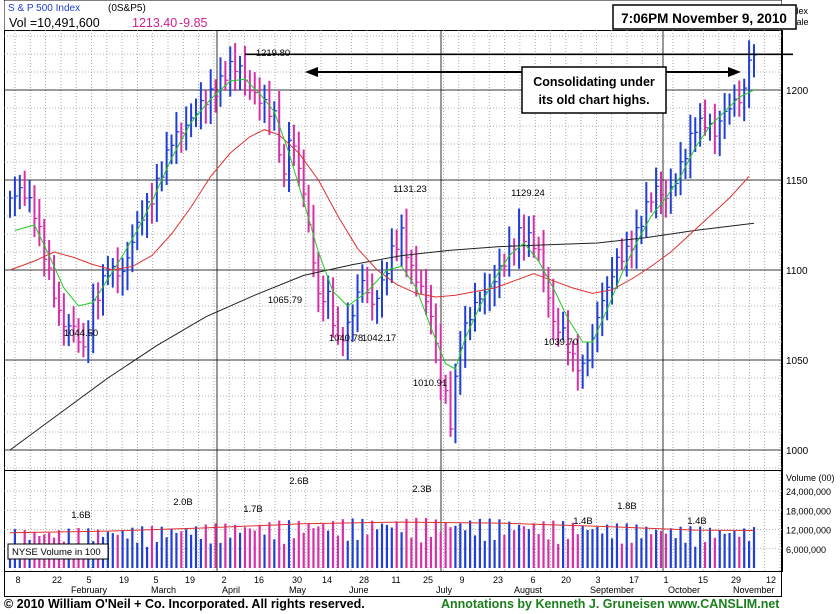 The width and height of the screenshot is (840, 614). Describe the element at coordinates (89, 590) in the screenshot. I see `x-axis-month-label: February` at that location.